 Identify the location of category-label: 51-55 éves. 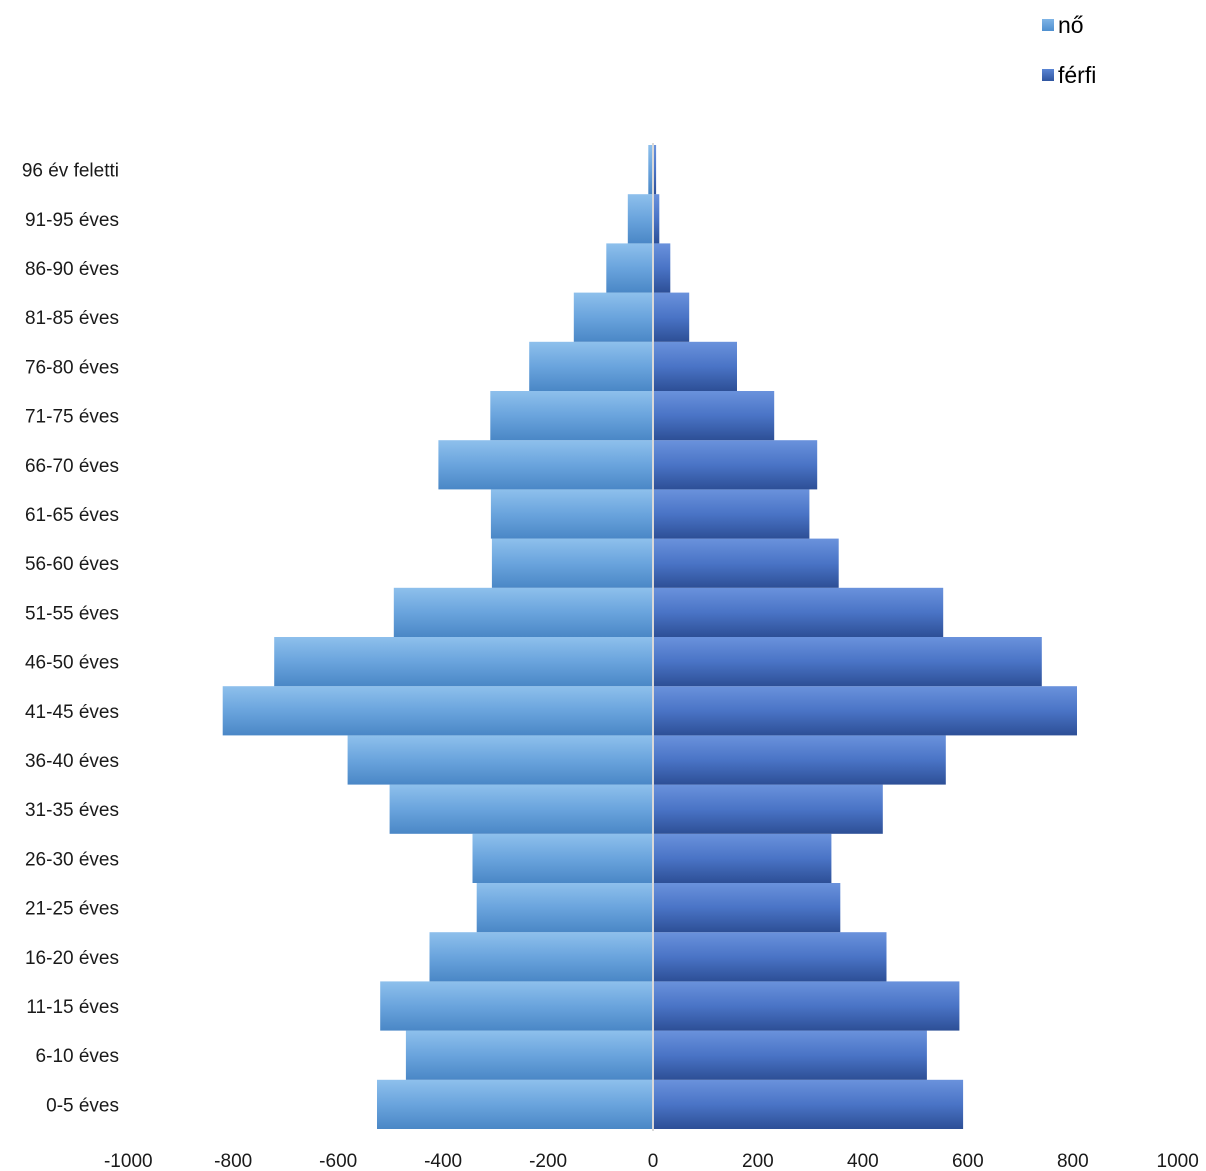
(72, 613).